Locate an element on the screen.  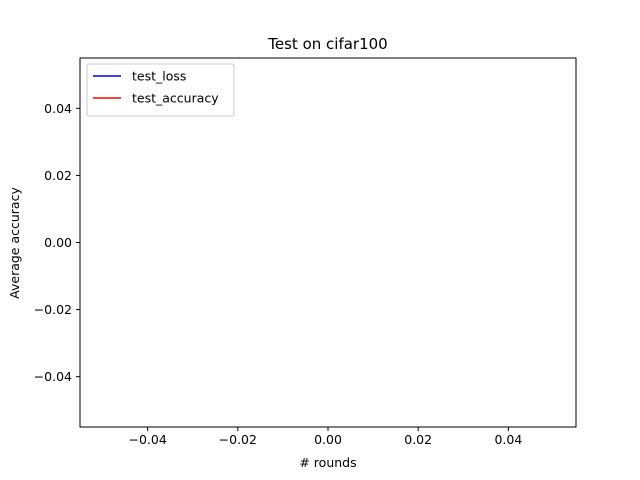
legend-label-test-accuracy: test_accuracy is located at coordinates (175, 98).